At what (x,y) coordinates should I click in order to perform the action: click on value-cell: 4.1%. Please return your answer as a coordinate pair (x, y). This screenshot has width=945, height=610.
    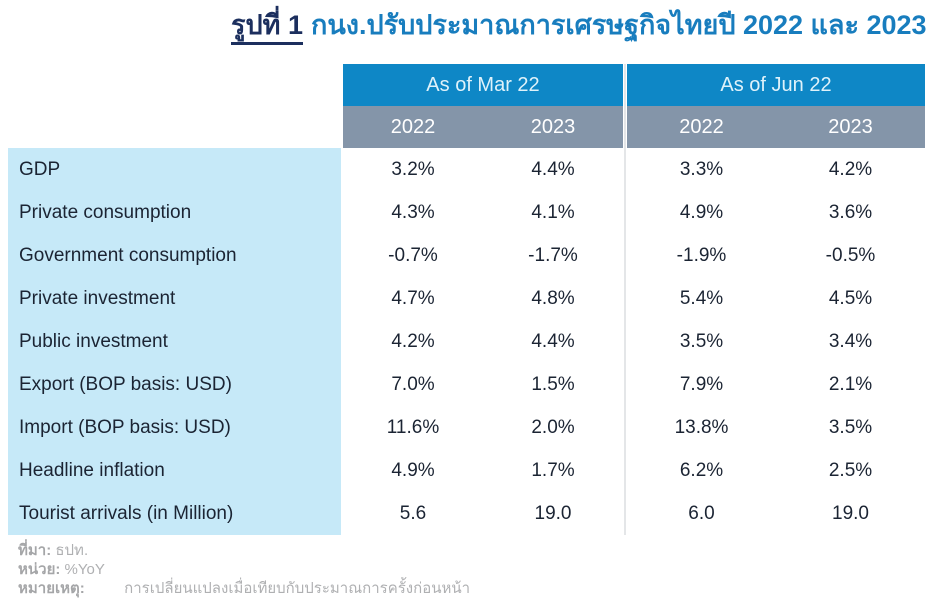
    Looking at the image, I should click on (553, 212).